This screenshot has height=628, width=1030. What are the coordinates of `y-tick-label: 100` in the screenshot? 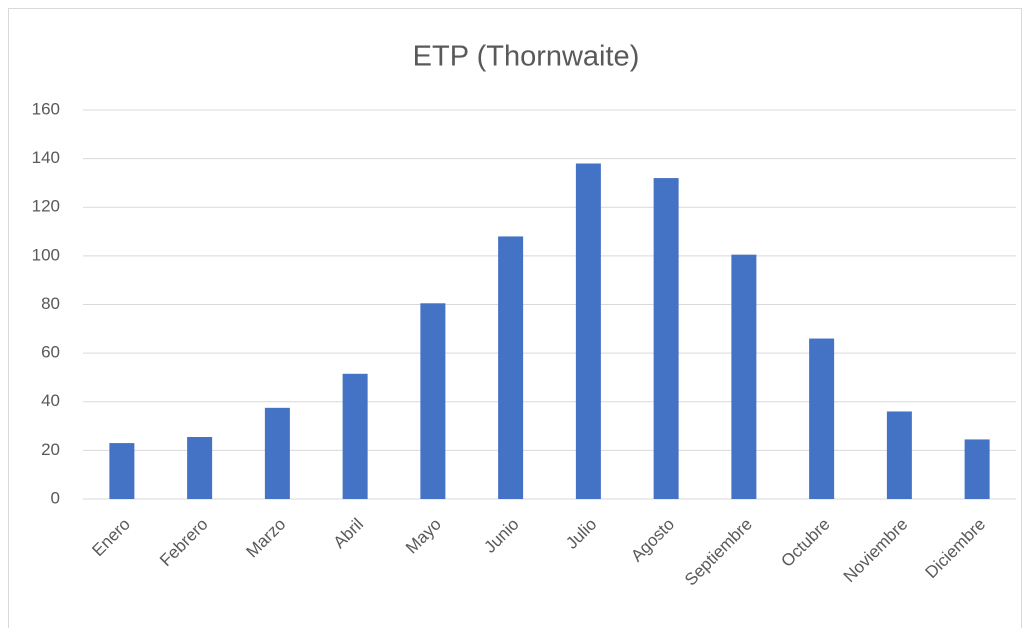 It's located at (46, 254).